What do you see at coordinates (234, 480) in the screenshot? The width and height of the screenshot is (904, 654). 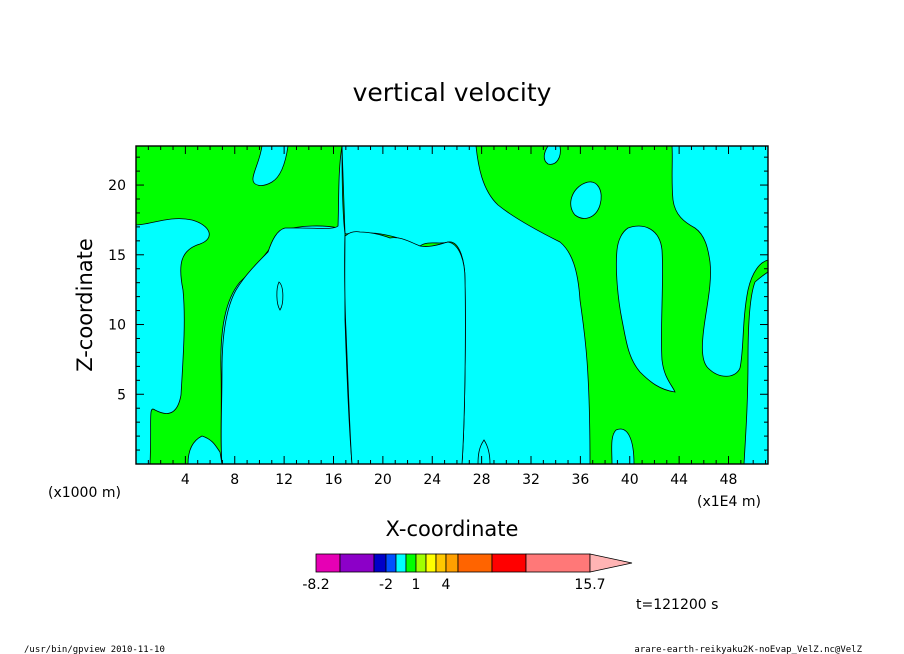 I see `x-tick-label: 8` at bounding box center [234, 480].